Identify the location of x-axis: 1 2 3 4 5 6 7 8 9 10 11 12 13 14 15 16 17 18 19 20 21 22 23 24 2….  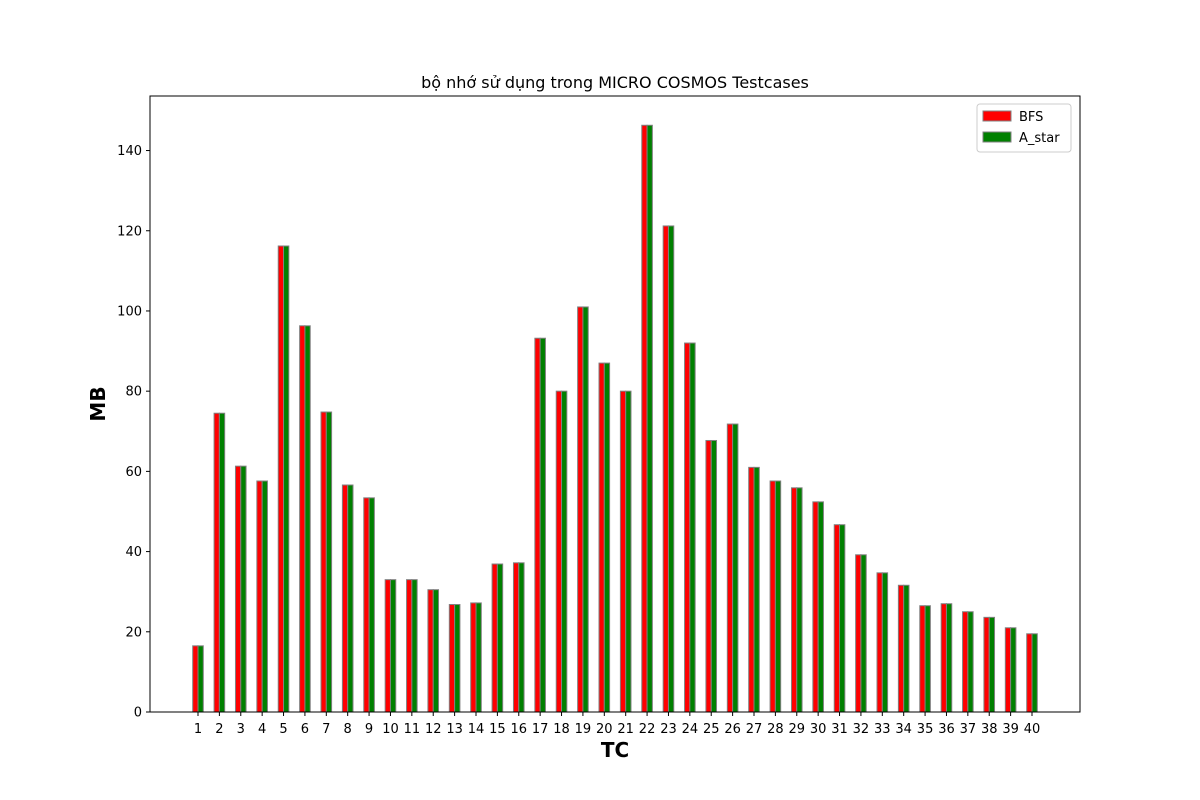
(617, 724).